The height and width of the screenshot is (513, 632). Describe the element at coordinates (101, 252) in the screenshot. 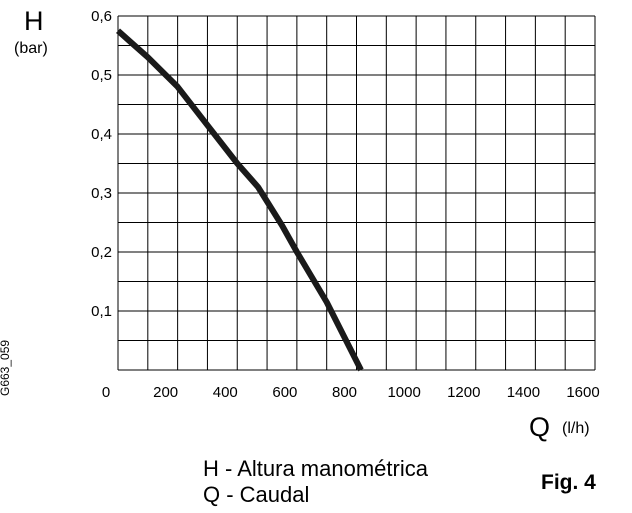

I see `y-tick-label: 0,2` at that location.